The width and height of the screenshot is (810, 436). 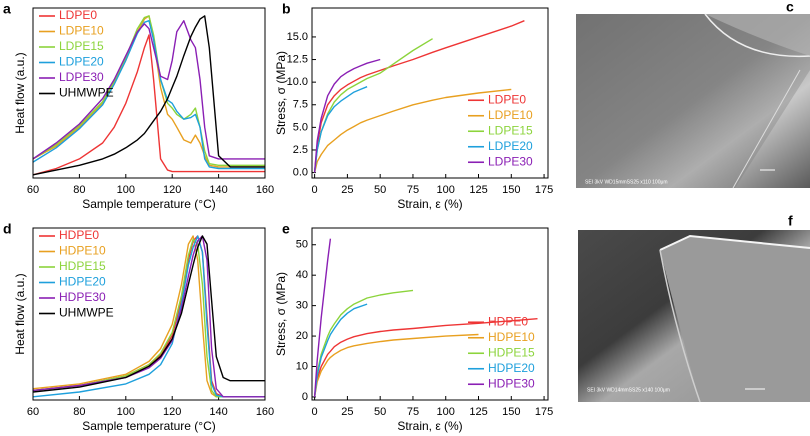 What do you see at coordinates (297, 82) in the screenshot?
I see `y-tick-label: 10.0` at bounding box center [297, 82].